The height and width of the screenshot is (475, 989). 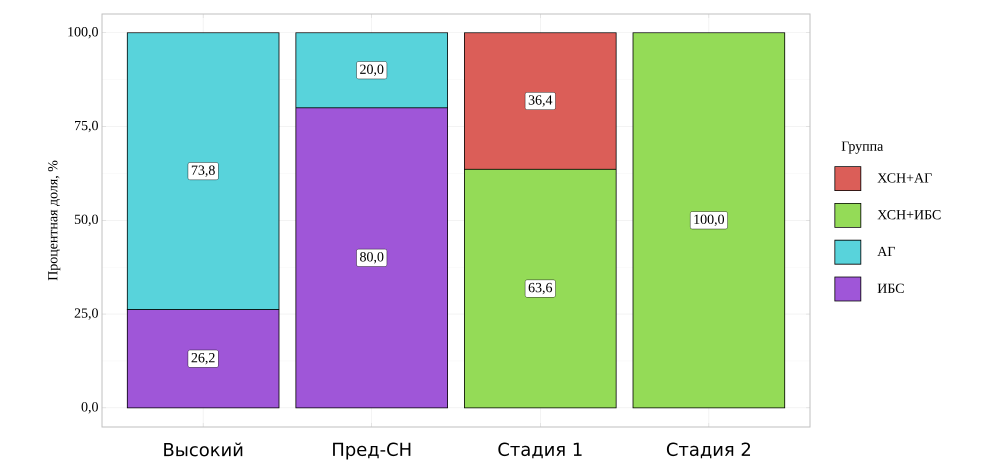 I want to click on legend-label: ИБС, so click(x=891, y=288).